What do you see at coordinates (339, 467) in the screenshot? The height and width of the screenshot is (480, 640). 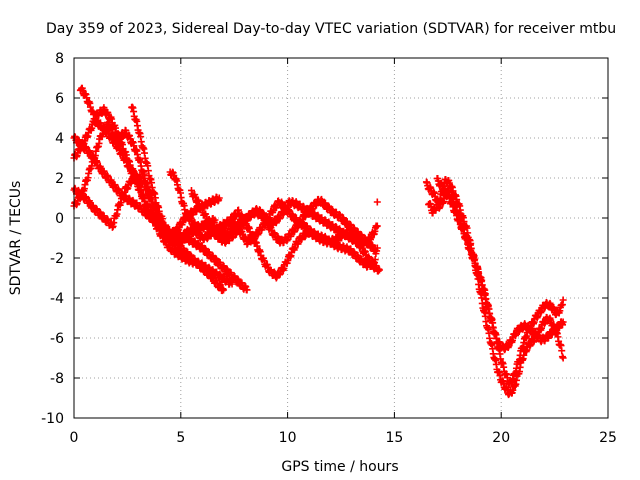 I see `x-axis-label: GPS time / hours` at bounding box center [339, 467].